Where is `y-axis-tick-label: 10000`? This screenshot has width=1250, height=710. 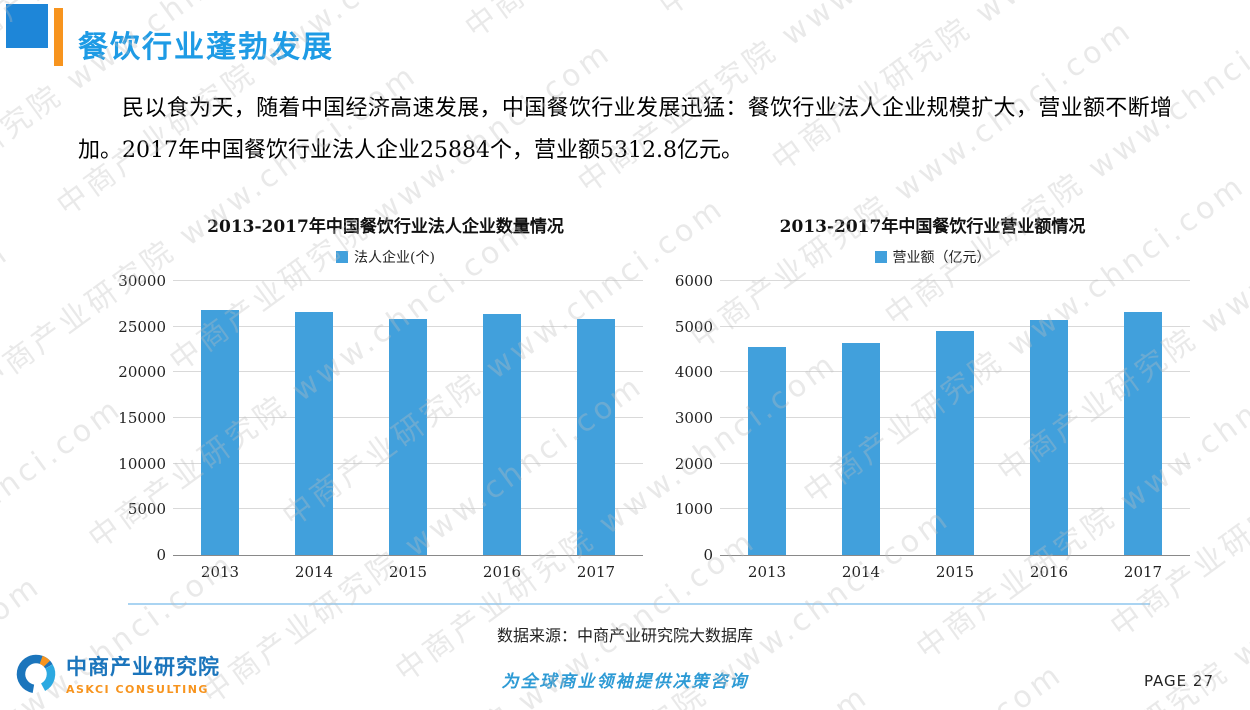
y-axis-tick-label: 10000 is located at coordinates (142, 463).